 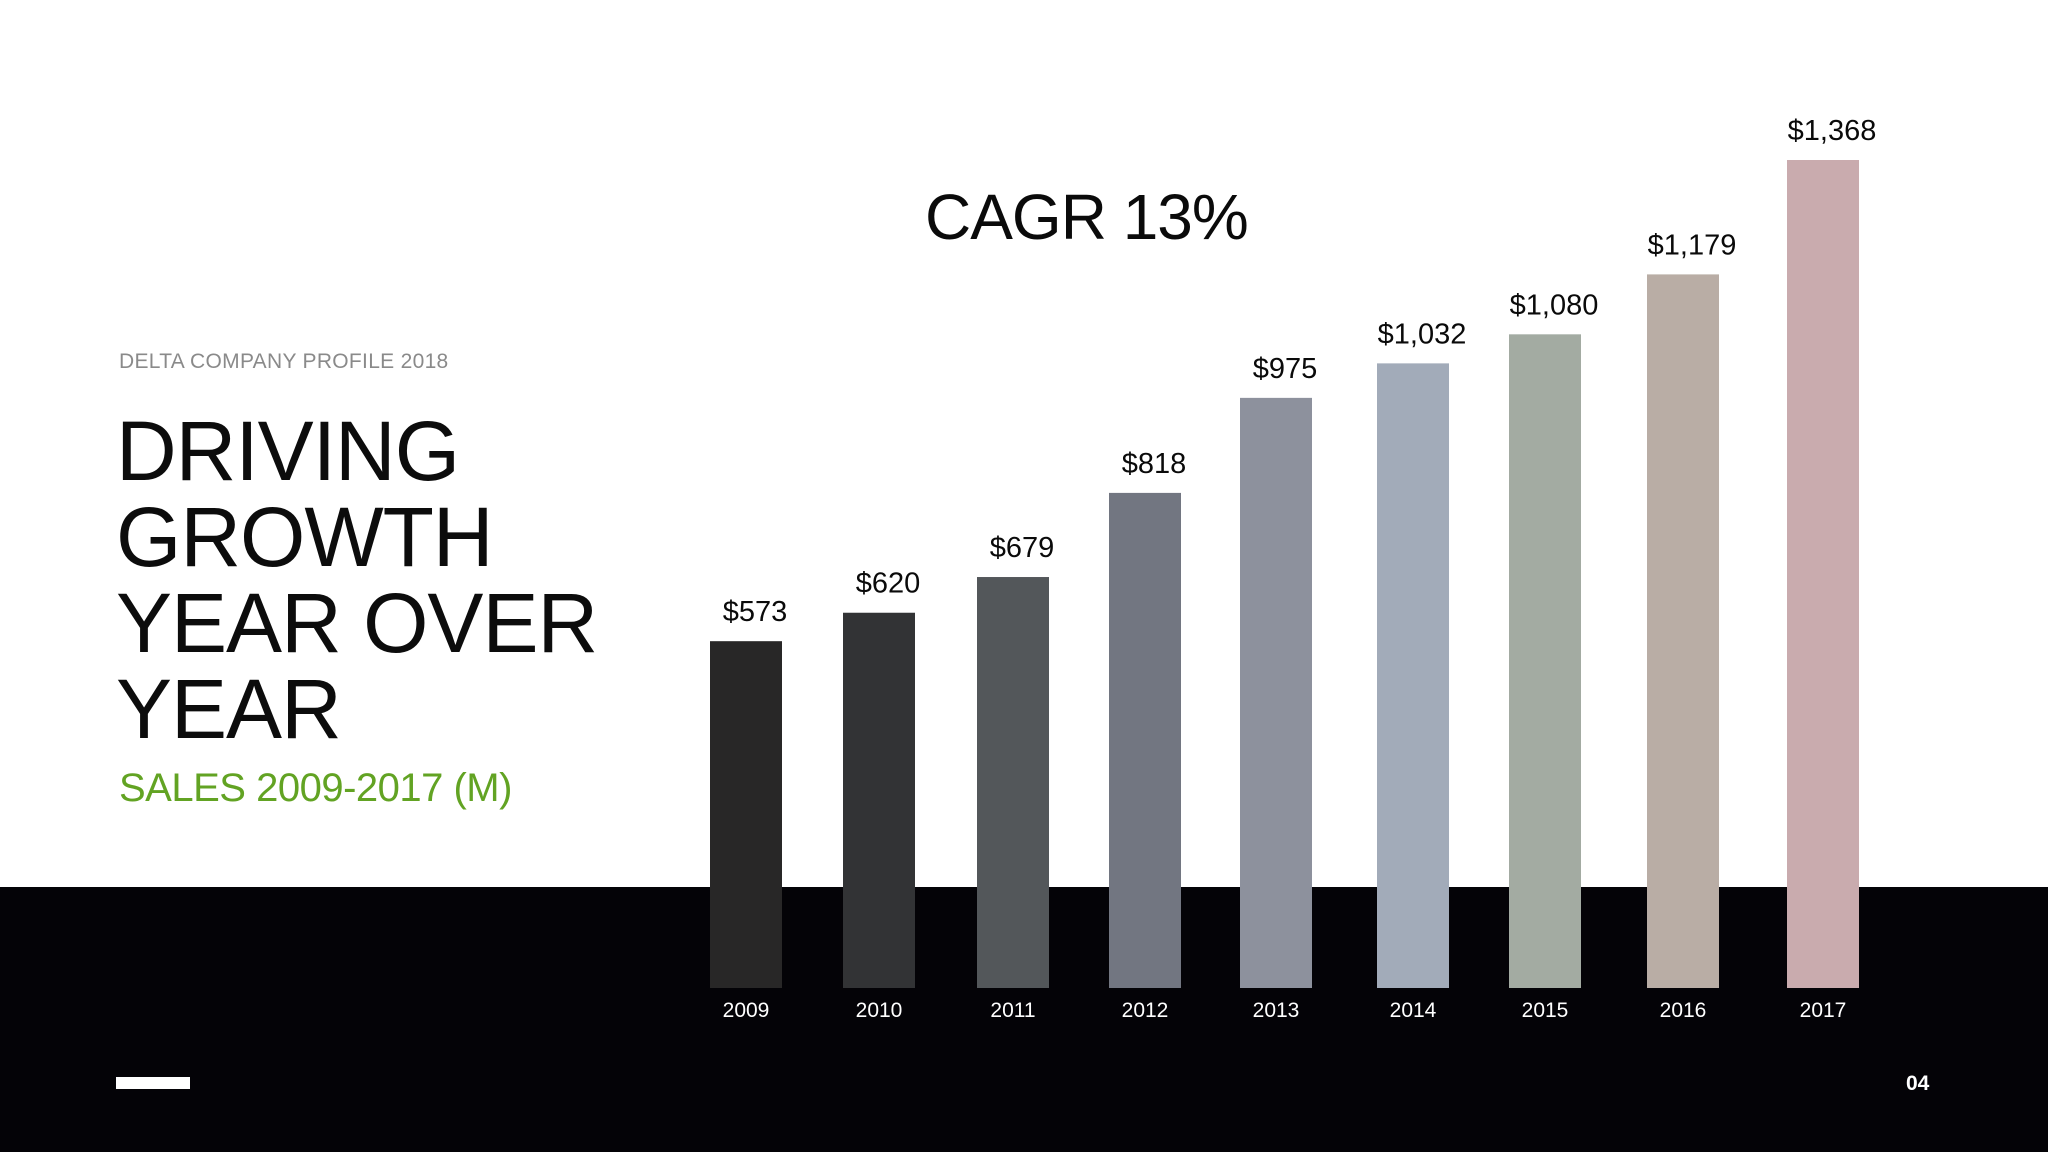 What do you see at coordinates (1422, 334) in the screenshot?
I see `value-label-2014: $1,032` at bounding box center [1422, 334].